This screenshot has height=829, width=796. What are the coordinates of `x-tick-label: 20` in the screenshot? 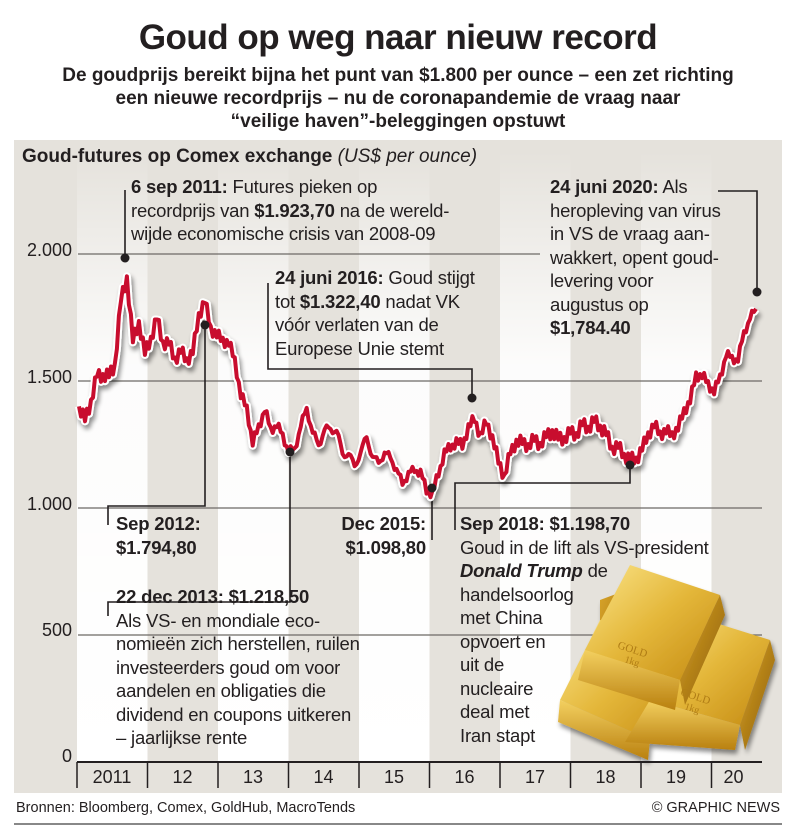 It's located at (733, 777).